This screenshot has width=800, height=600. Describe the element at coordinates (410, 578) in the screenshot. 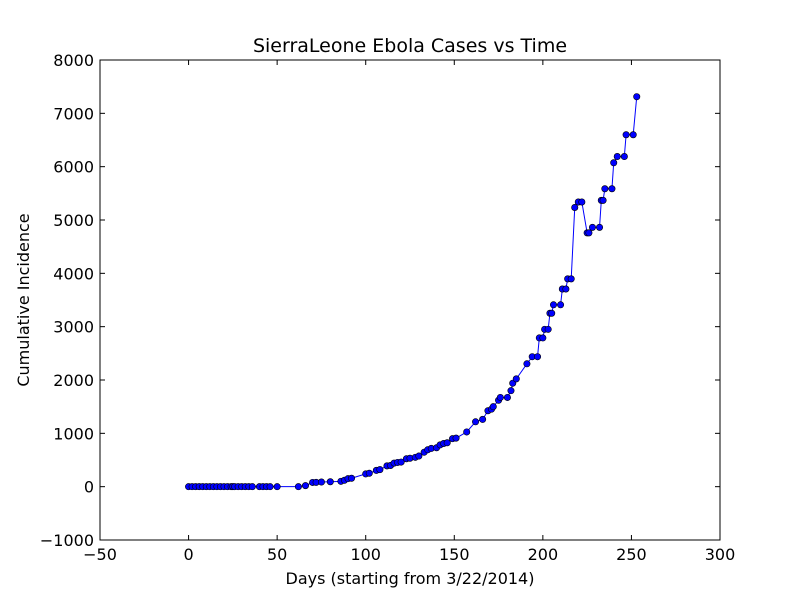

I see `x-axis-title: Days (starting from 3/22/2014)` at that location.